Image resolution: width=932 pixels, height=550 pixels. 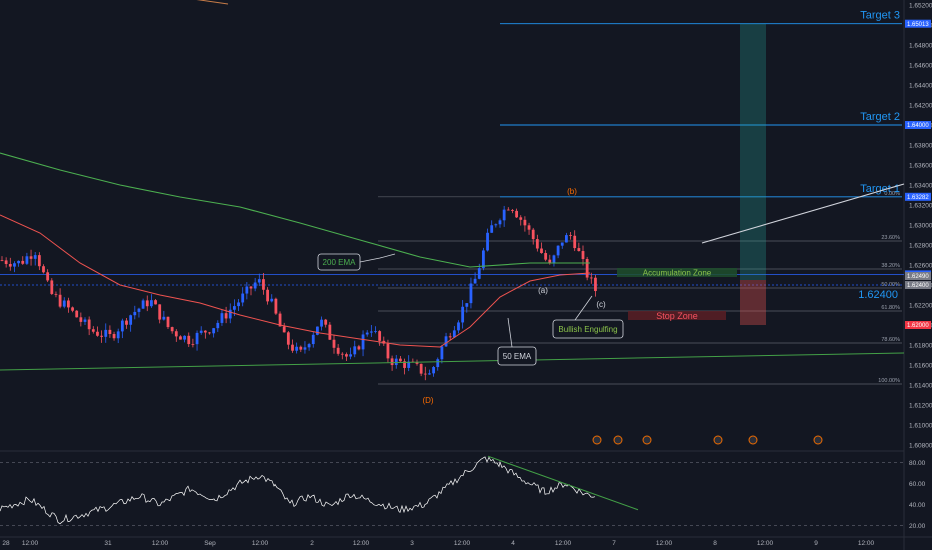 What do you see at coordinates (312, 543) in the screenshot?
I see `time-tick-label: 2` at bounding box center [312, 543].